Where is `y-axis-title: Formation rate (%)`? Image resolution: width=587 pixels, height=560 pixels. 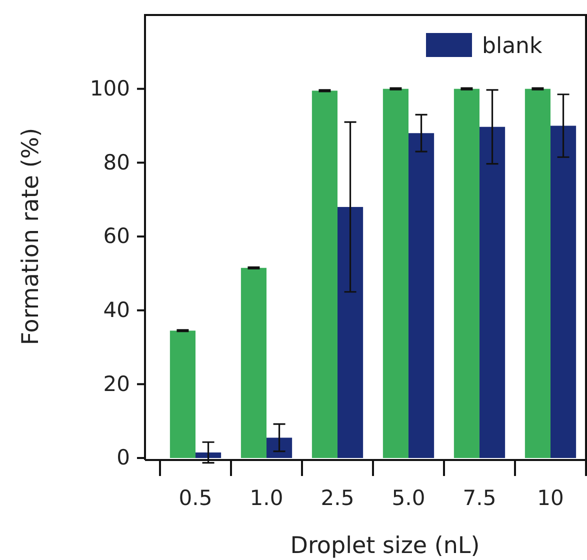 y-axis-title: Formation rate (%) is located at coordinates (31, 237).